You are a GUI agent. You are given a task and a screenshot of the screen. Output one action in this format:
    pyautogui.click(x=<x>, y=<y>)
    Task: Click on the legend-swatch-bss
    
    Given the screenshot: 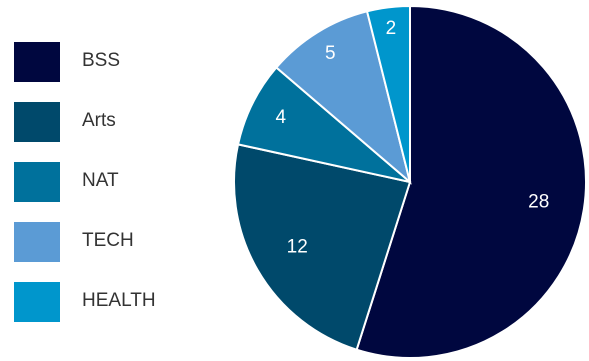 What is the action you would take?
    pyautogui.click(x=37, y=62)
    